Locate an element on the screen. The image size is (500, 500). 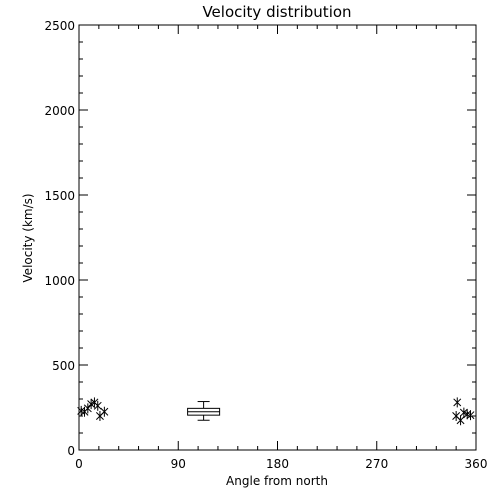
y-tick-label: 2000 is located at coordinates (59, 111).